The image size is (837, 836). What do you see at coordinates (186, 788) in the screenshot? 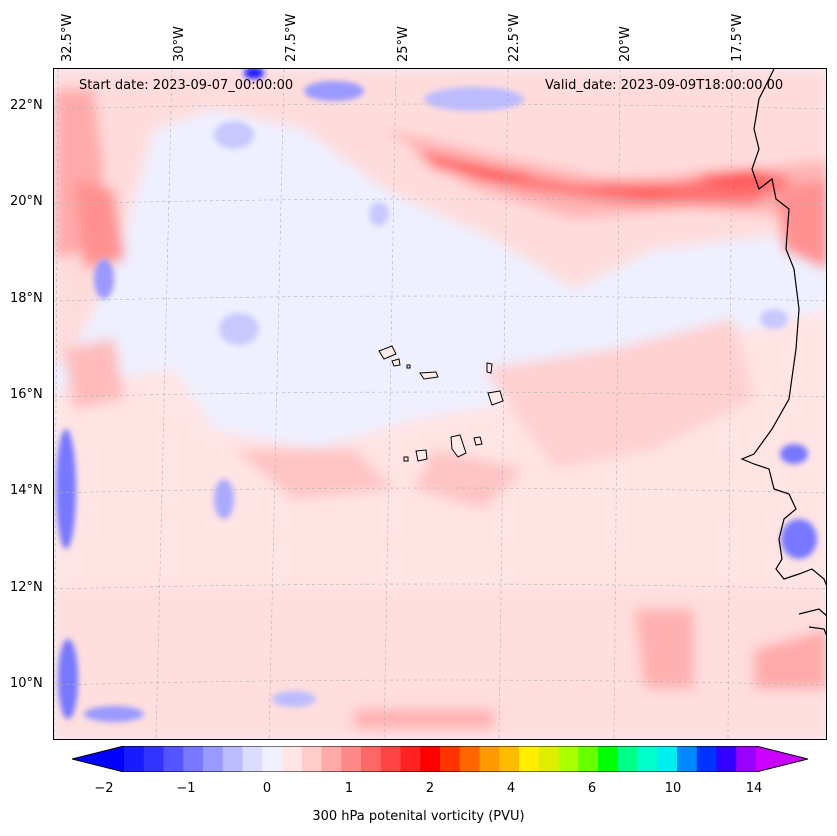
I see `cbar-tick-m1: −1` at bounding box center [186, 788].